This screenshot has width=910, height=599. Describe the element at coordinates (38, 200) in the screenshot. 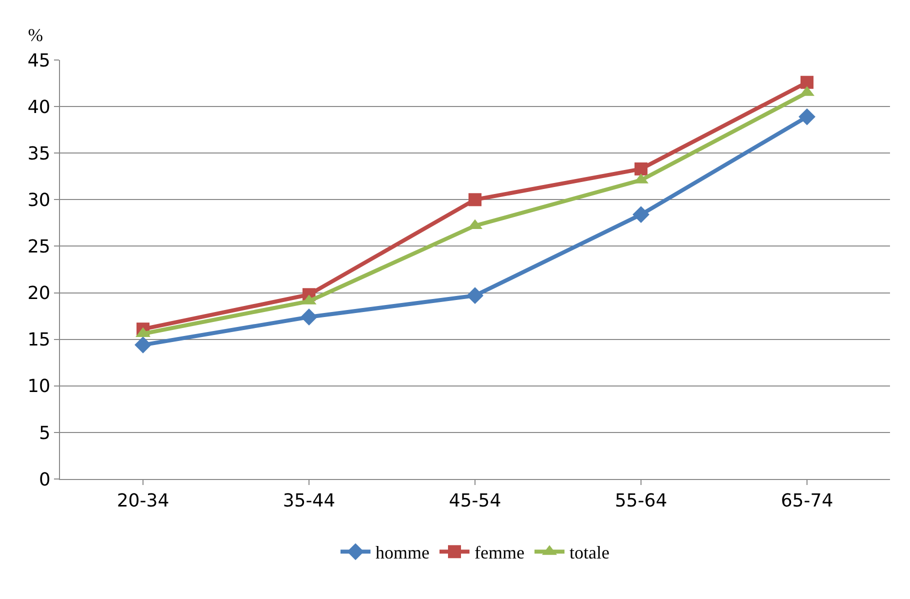

I see `y-tick-label: 30` at that location.